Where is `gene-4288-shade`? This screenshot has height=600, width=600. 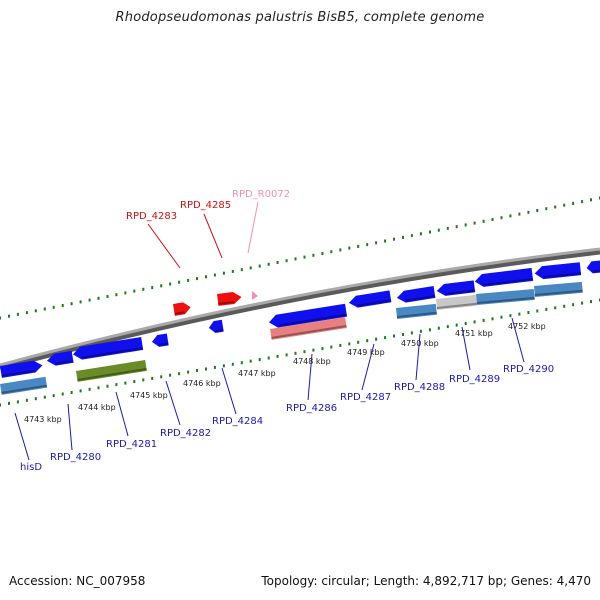 gene-4288-shade is located at coordinates (420, 298).